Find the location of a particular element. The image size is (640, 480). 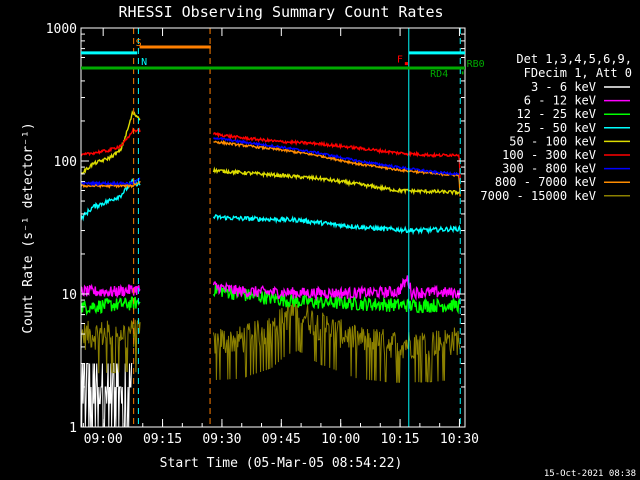

x-tick-label: 10:30 is located at coordinates (459, 439).